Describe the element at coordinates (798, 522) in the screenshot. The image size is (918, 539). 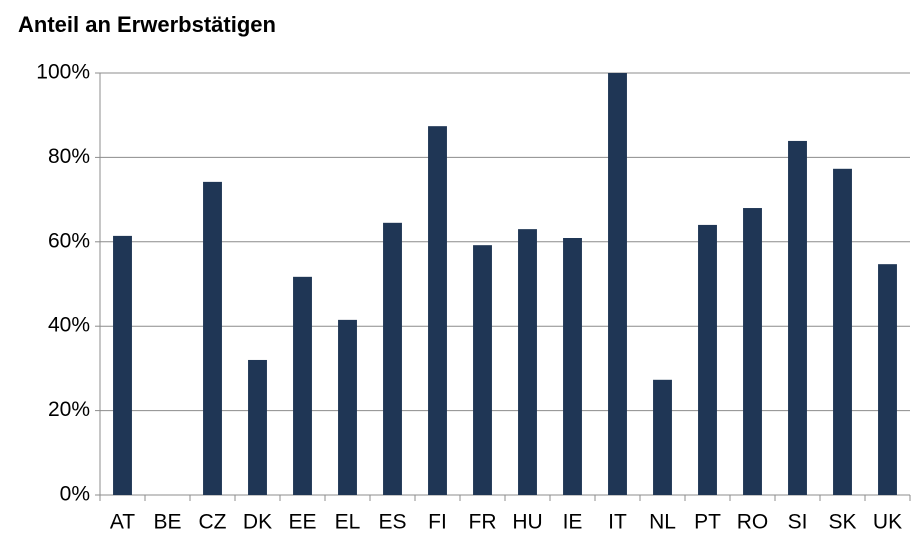
I see `x-tick-label: SI` at that location.